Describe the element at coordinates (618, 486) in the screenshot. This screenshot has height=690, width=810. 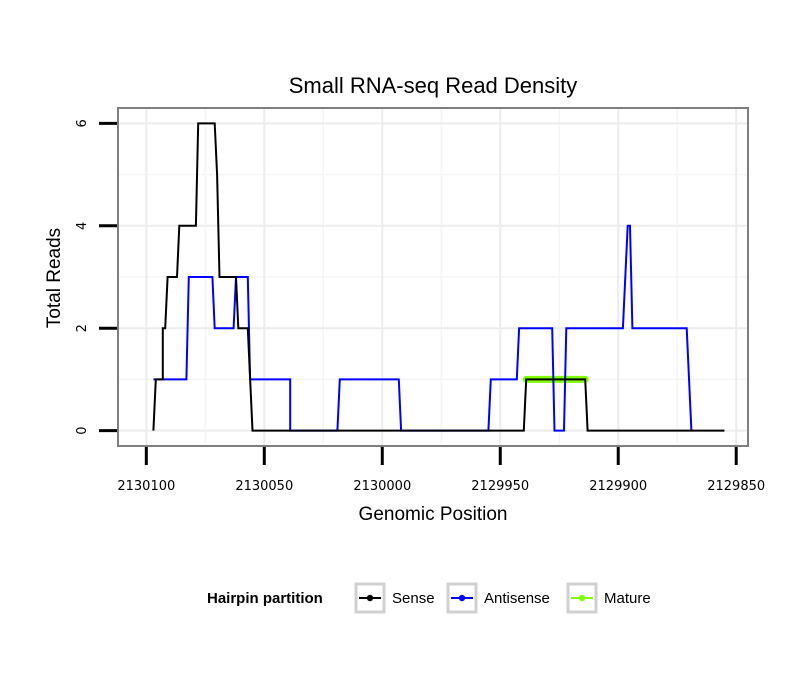
I see `x-tick-label: 2129900` at that location.